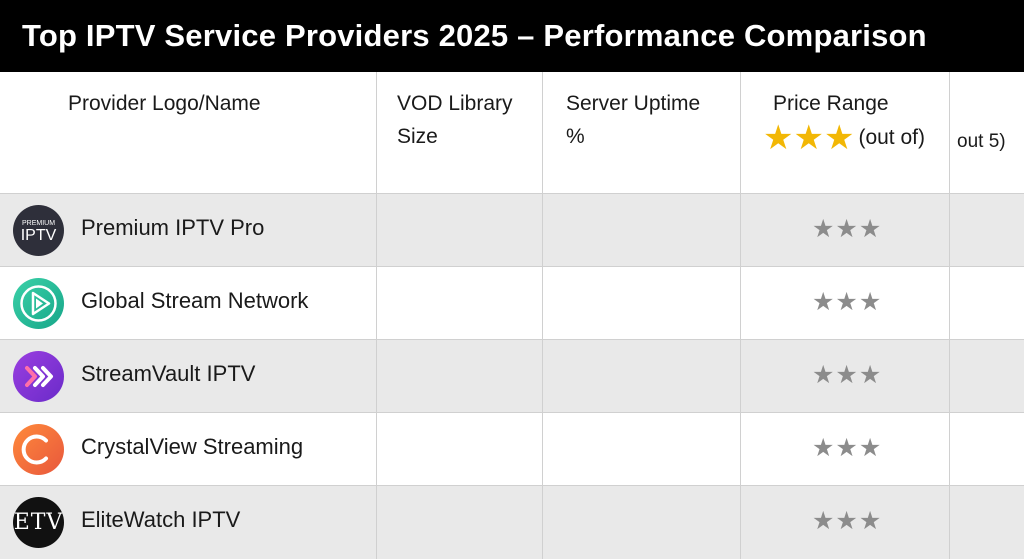  Describe the element at coordinates (164, 103) in the screenshot. I see `header-provider-label: Provider Logo/Name` at that location.